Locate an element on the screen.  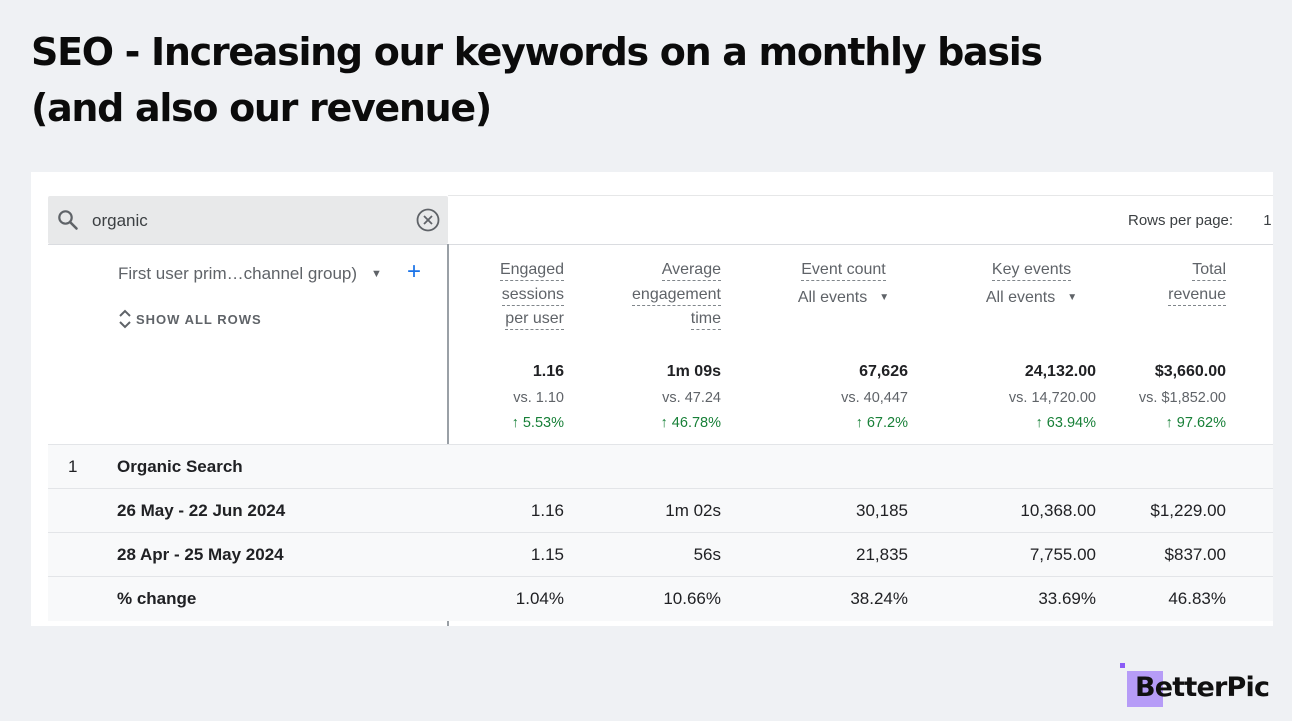
column-header-average-engagement: Average engagement time is located at coordinates (656, 295).